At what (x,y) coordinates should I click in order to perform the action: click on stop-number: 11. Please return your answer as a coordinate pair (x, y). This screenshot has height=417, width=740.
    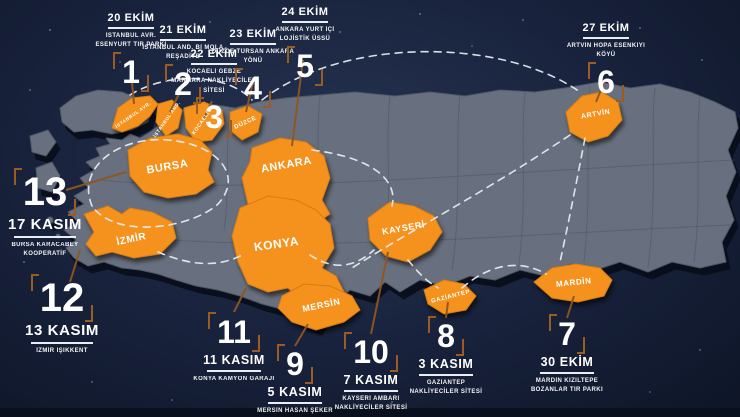
    Looking at the image, I should click on (234, 332).